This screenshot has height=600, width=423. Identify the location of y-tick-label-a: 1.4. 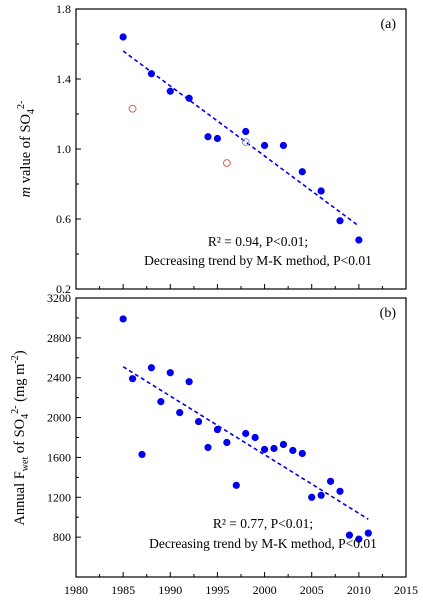
(63, 79).